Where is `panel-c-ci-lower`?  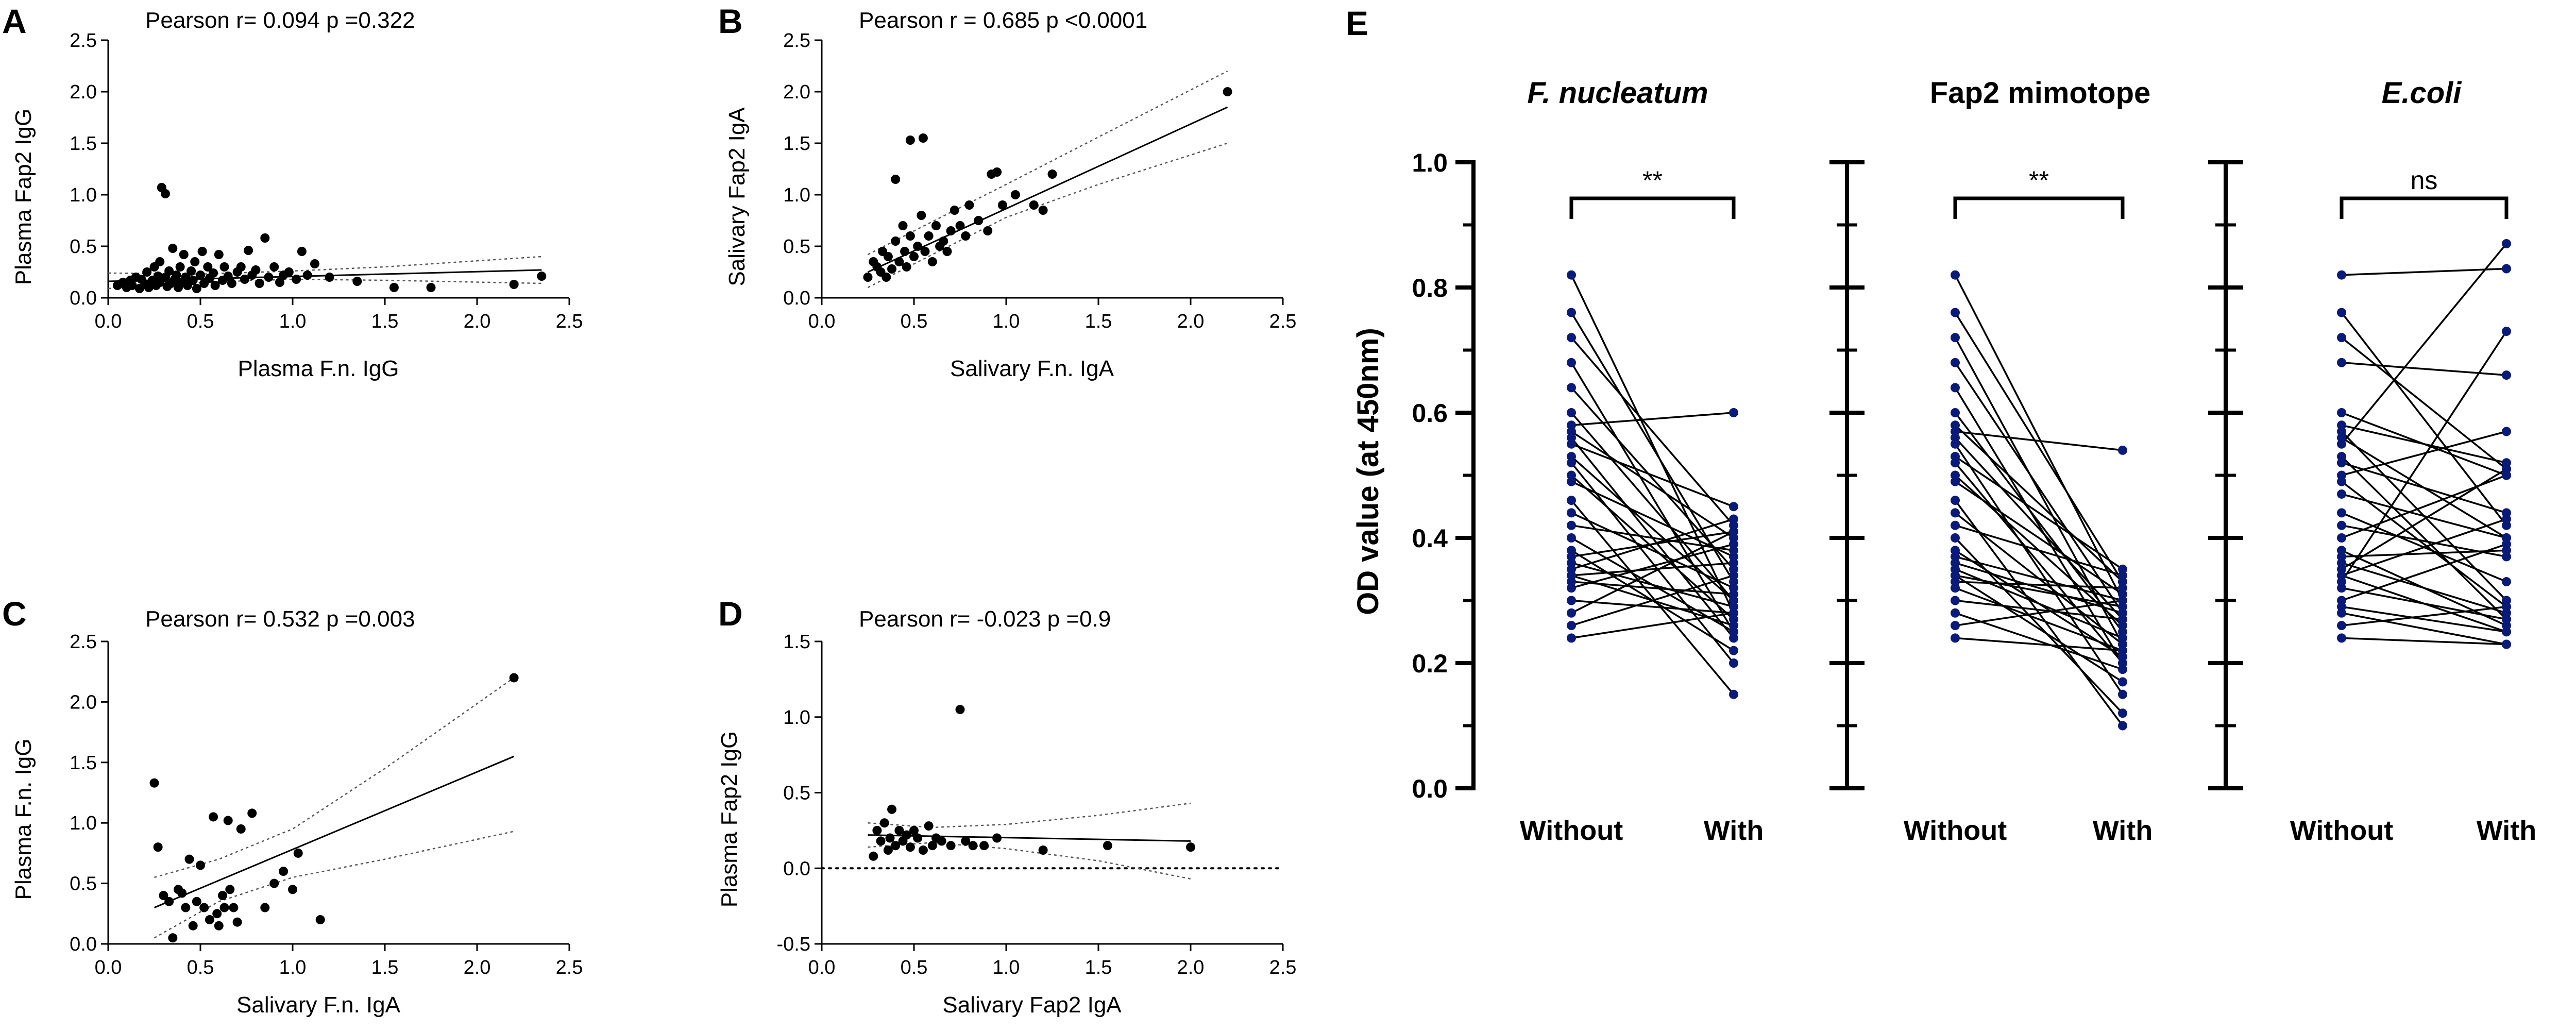
panel-c-ci-lower is located at coordinates (334, 885).